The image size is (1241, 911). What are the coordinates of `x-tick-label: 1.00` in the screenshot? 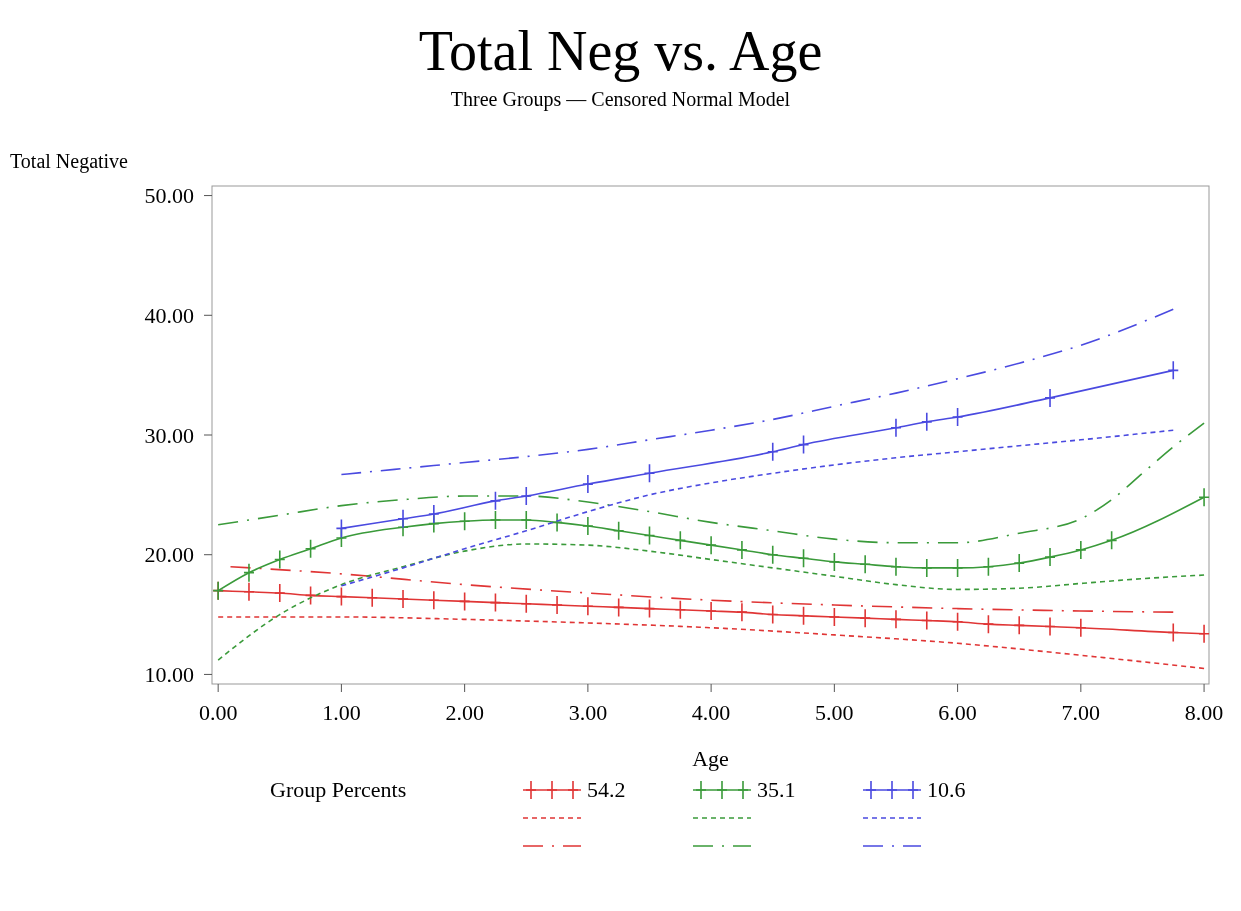 It's located at (341, 712).